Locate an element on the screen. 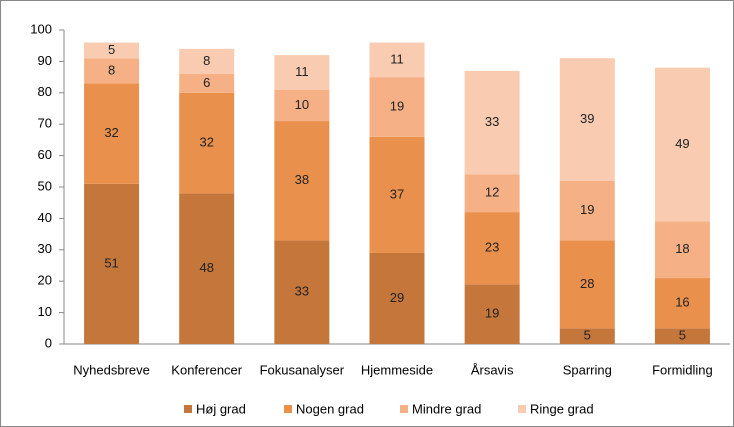 The height and width of the screenshot is (427, 734). data-label: 6 is located at coordinates (206, 82).